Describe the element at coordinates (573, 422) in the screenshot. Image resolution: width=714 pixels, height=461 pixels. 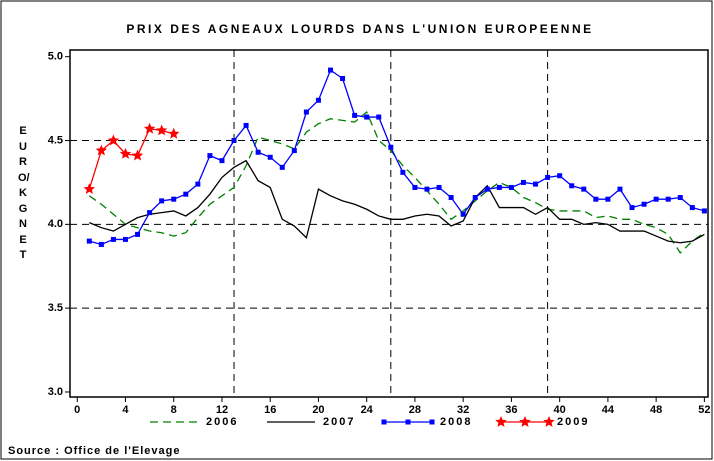
I see `legend-label: 2009` at that location.